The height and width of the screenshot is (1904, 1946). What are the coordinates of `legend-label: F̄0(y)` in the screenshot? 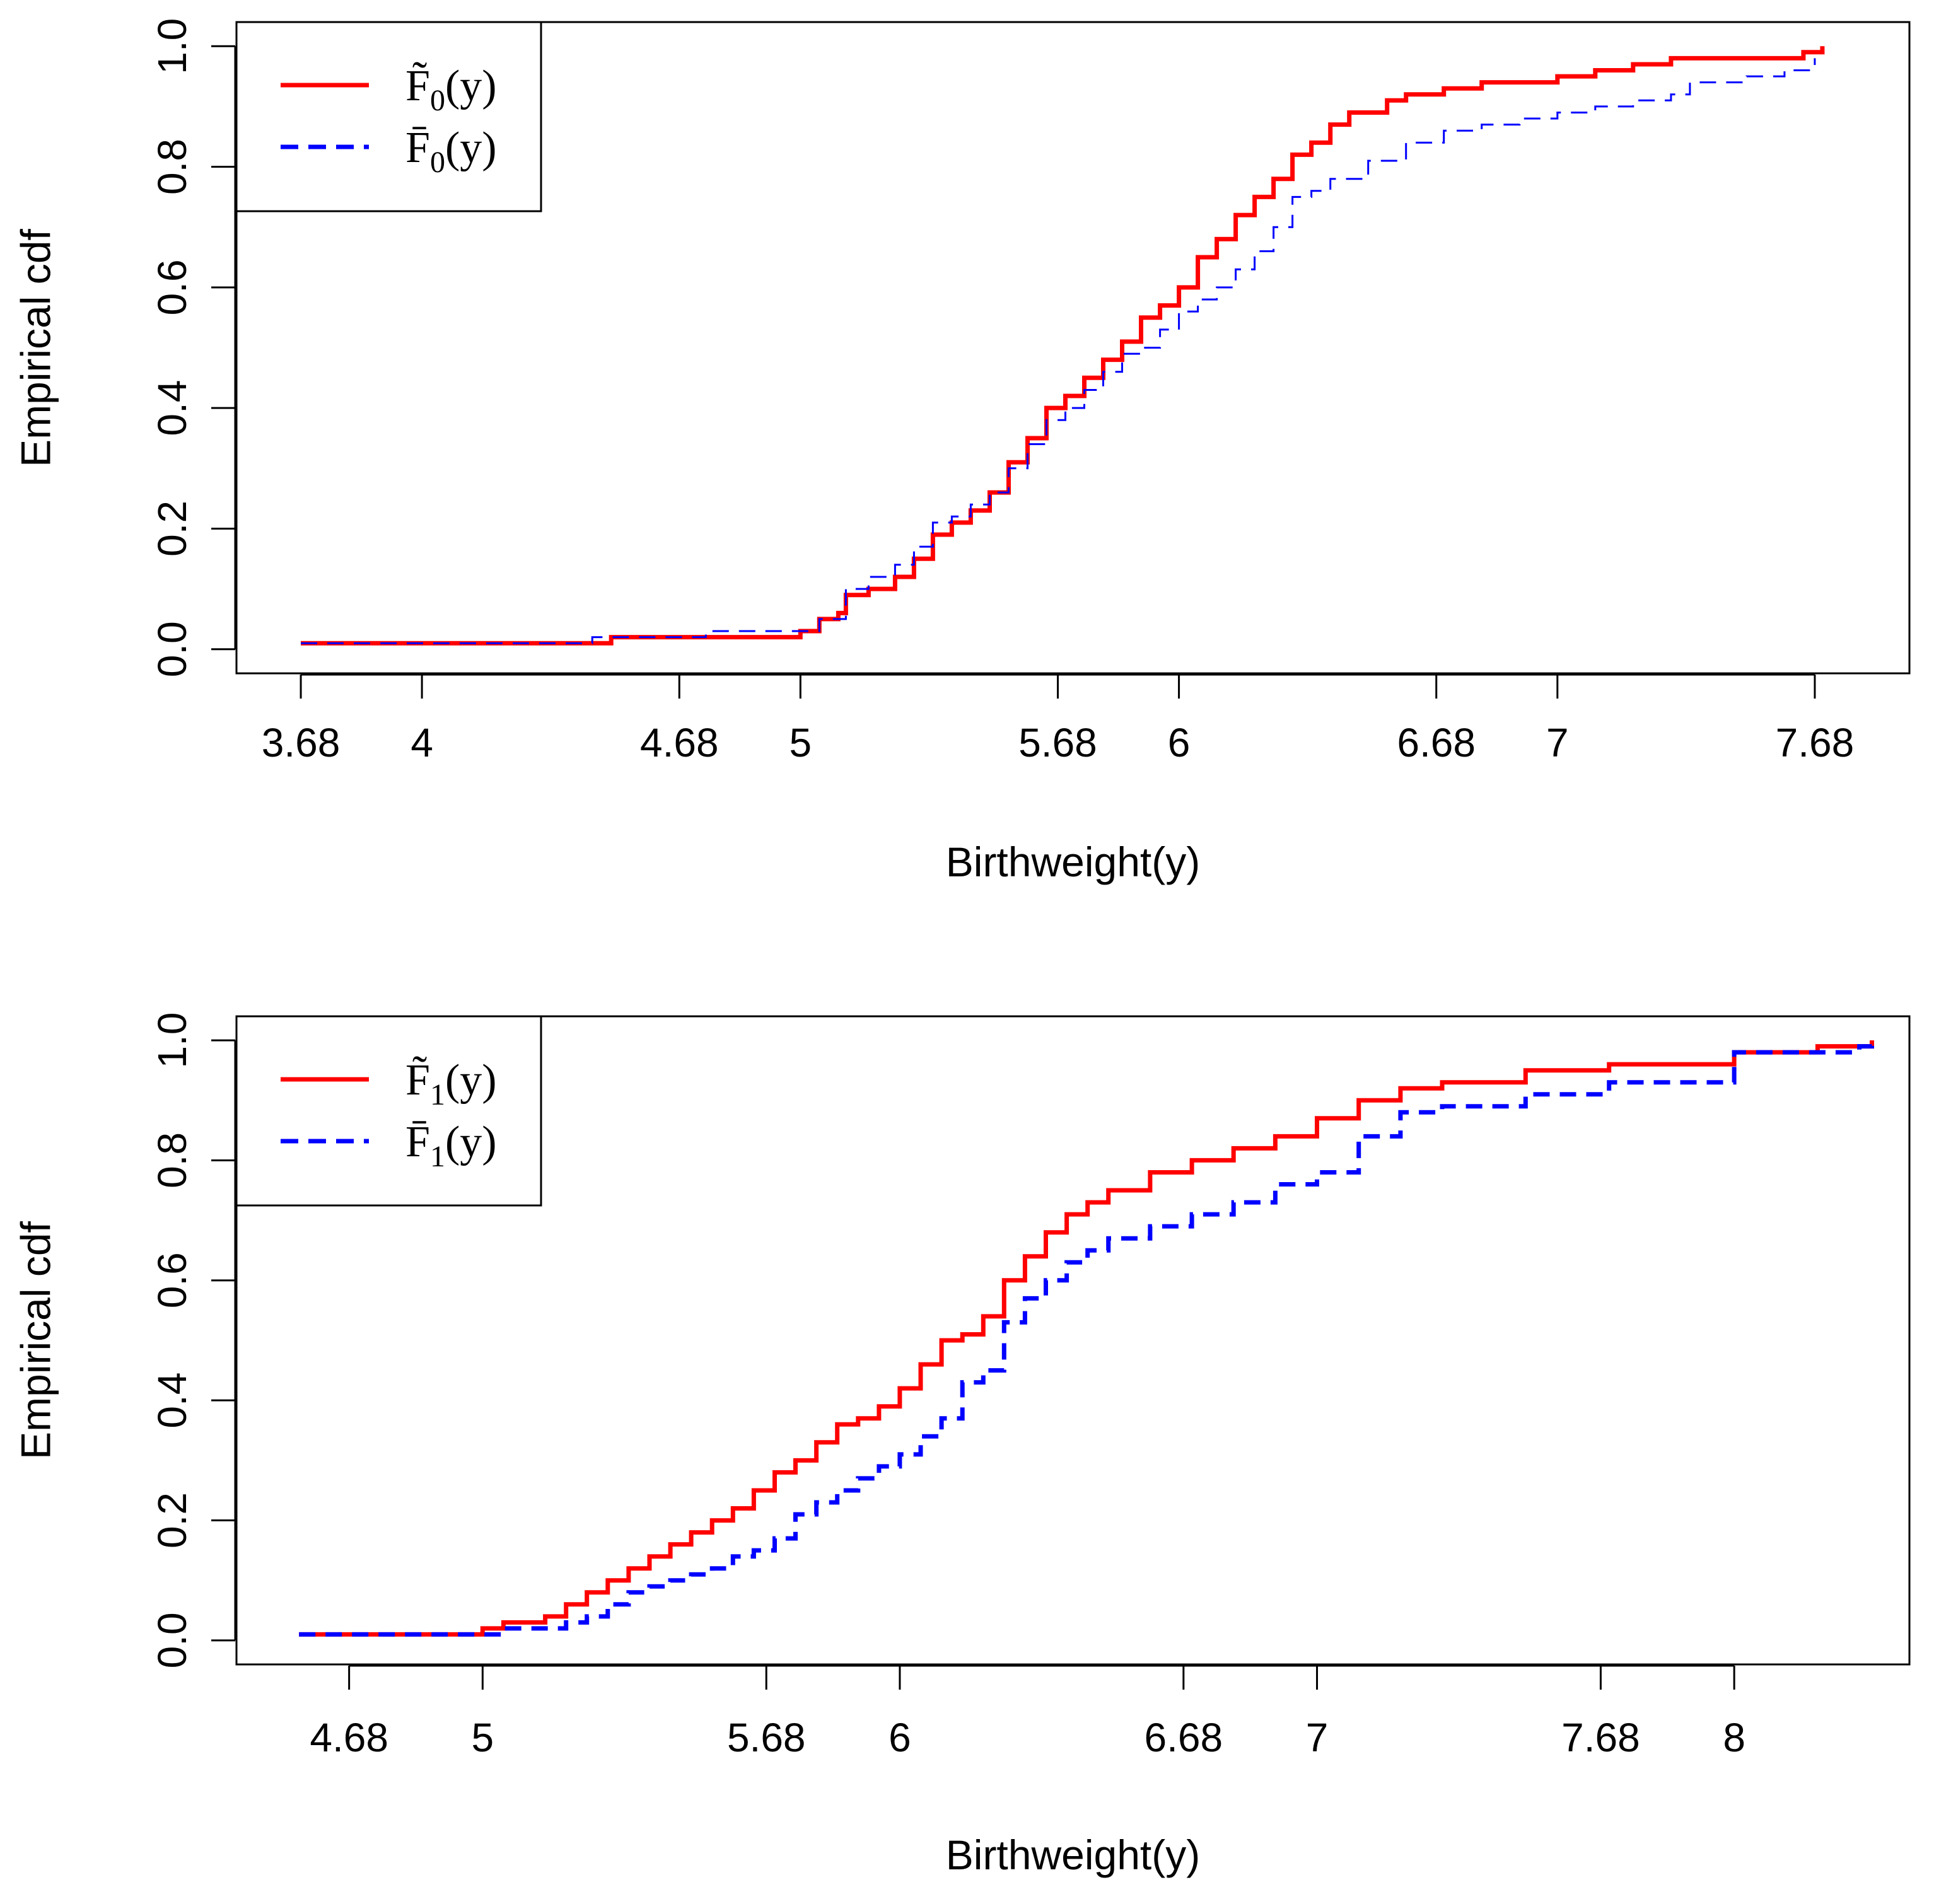 It's located at (451, 151).